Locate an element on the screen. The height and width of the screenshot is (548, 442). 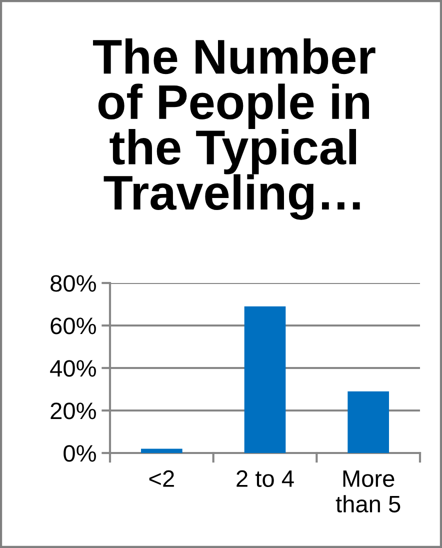
y-tick-label: 0% is located at coordinates (80, 453).